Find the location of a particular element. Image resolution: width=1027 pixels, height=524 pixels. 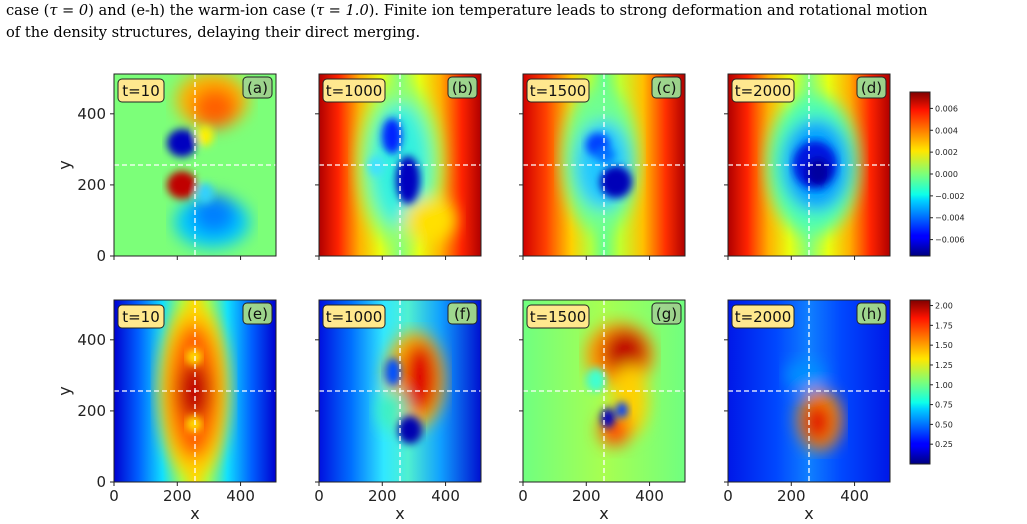

panel-b-frame is located at coordinates (400, 165).